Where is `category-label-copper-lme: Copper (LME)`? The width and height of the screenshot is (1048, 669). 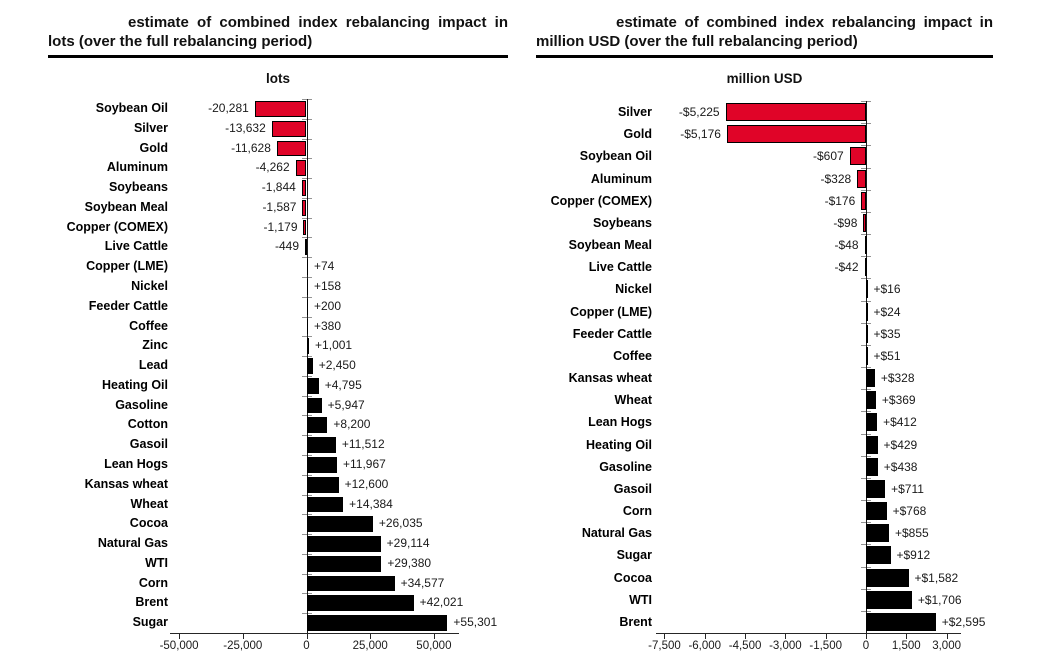 category-label-copper-lme: Copper (LME) is located at coordinates (127, 266).